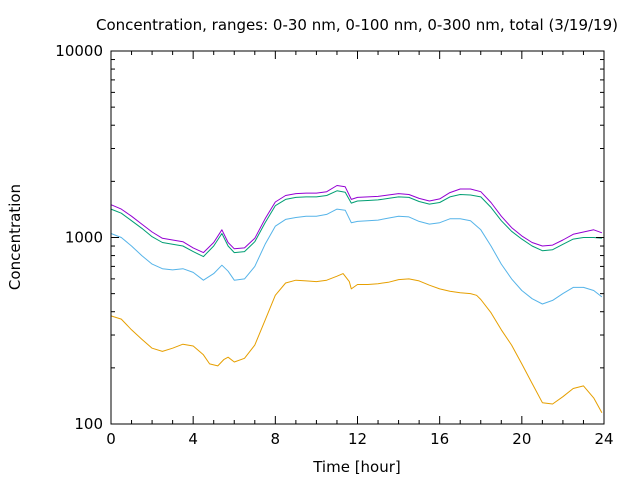 The image size is (640, 480). Describe the element at coordinates (79, 51) in the screenshot. I see `y-tick-label: 10000` at that location.